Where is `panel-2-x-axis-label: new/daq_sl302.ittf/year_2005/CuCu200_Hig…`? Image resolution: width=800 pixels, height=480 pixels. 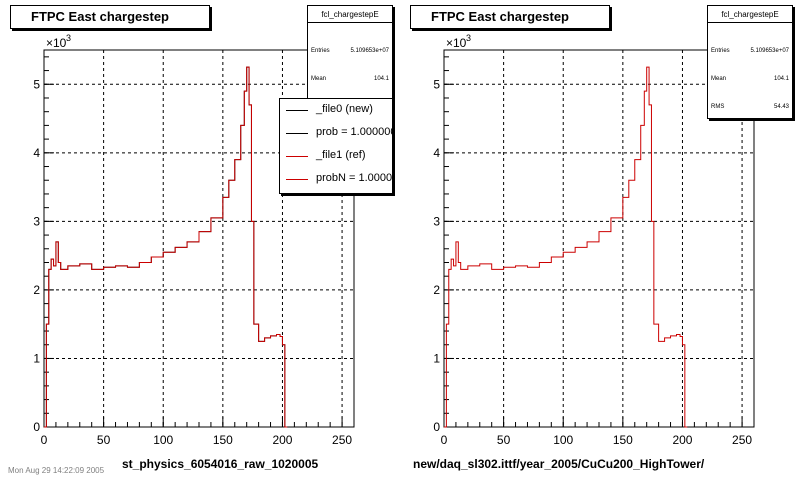 panel-2-x-axis-label: new/daq_sl302.ittf/year_2005/CuCu200_Hig… is located at coordinates (559, 464).